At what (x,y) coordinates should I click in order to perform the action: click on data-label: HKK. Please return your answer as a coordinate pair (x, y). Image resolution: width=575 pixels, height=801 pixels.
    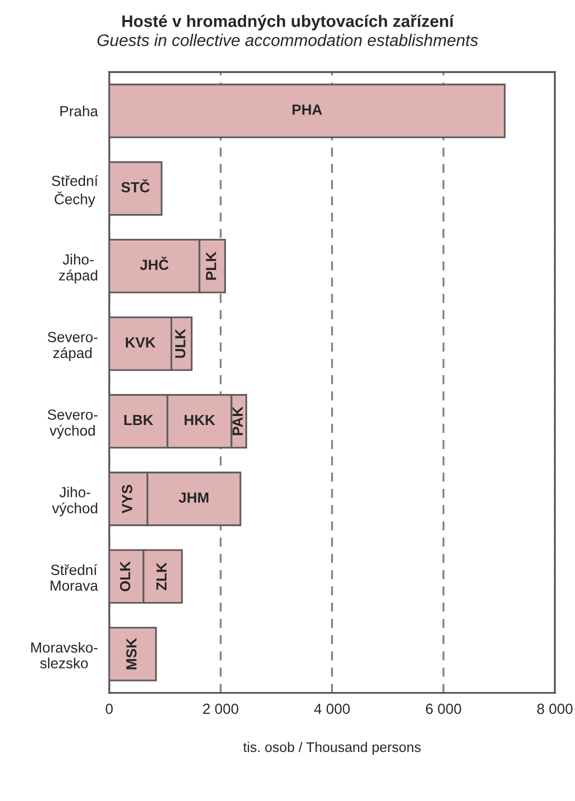
    Looking at the image, I should click on (200, 420).